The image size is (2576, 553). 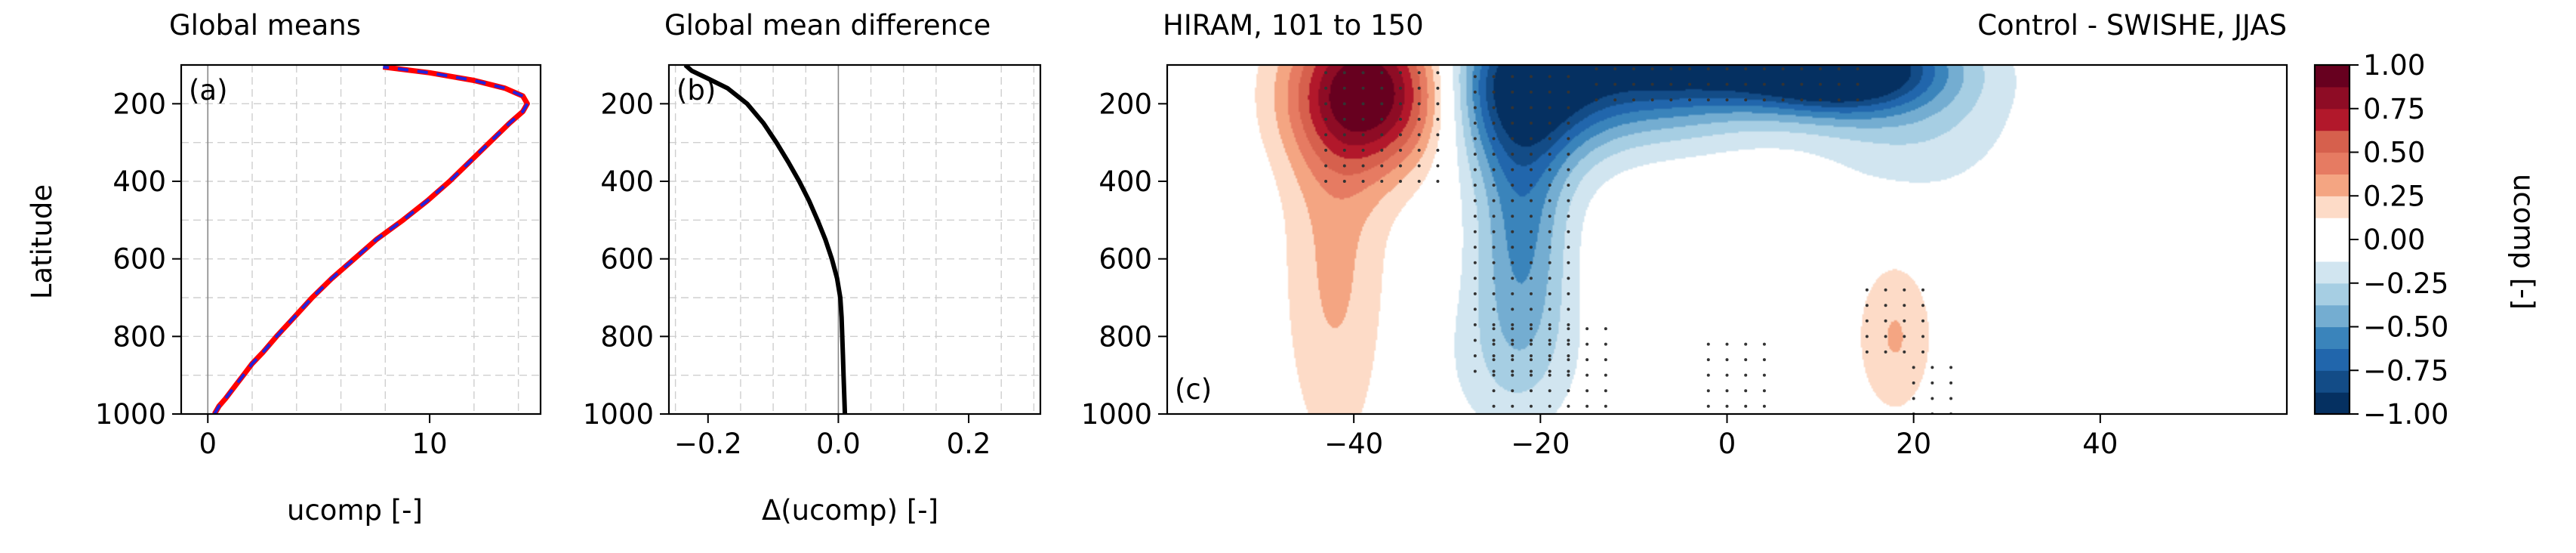 What do you see at coordinates (832, 437) in the screenshot?
I see `panel-b-xticks: −0.2 0.0 0.2` at bounding box center [832, 437].